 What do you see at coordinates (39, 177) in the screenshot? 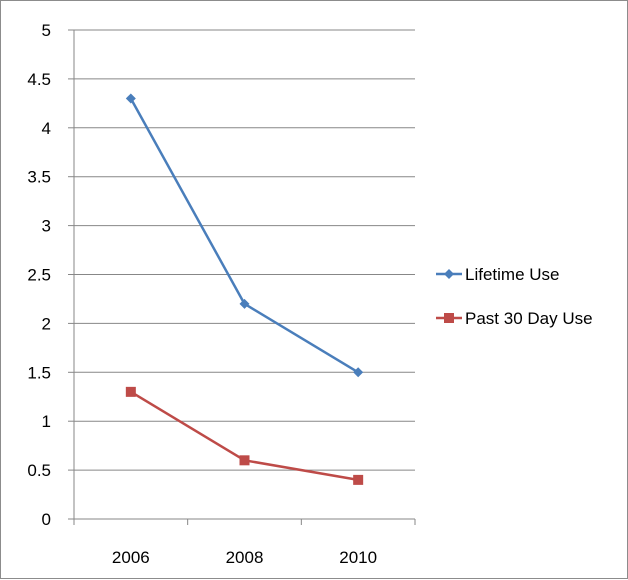
I see `y-tick-label-7: 3.5` at bounding box center [39, 177].